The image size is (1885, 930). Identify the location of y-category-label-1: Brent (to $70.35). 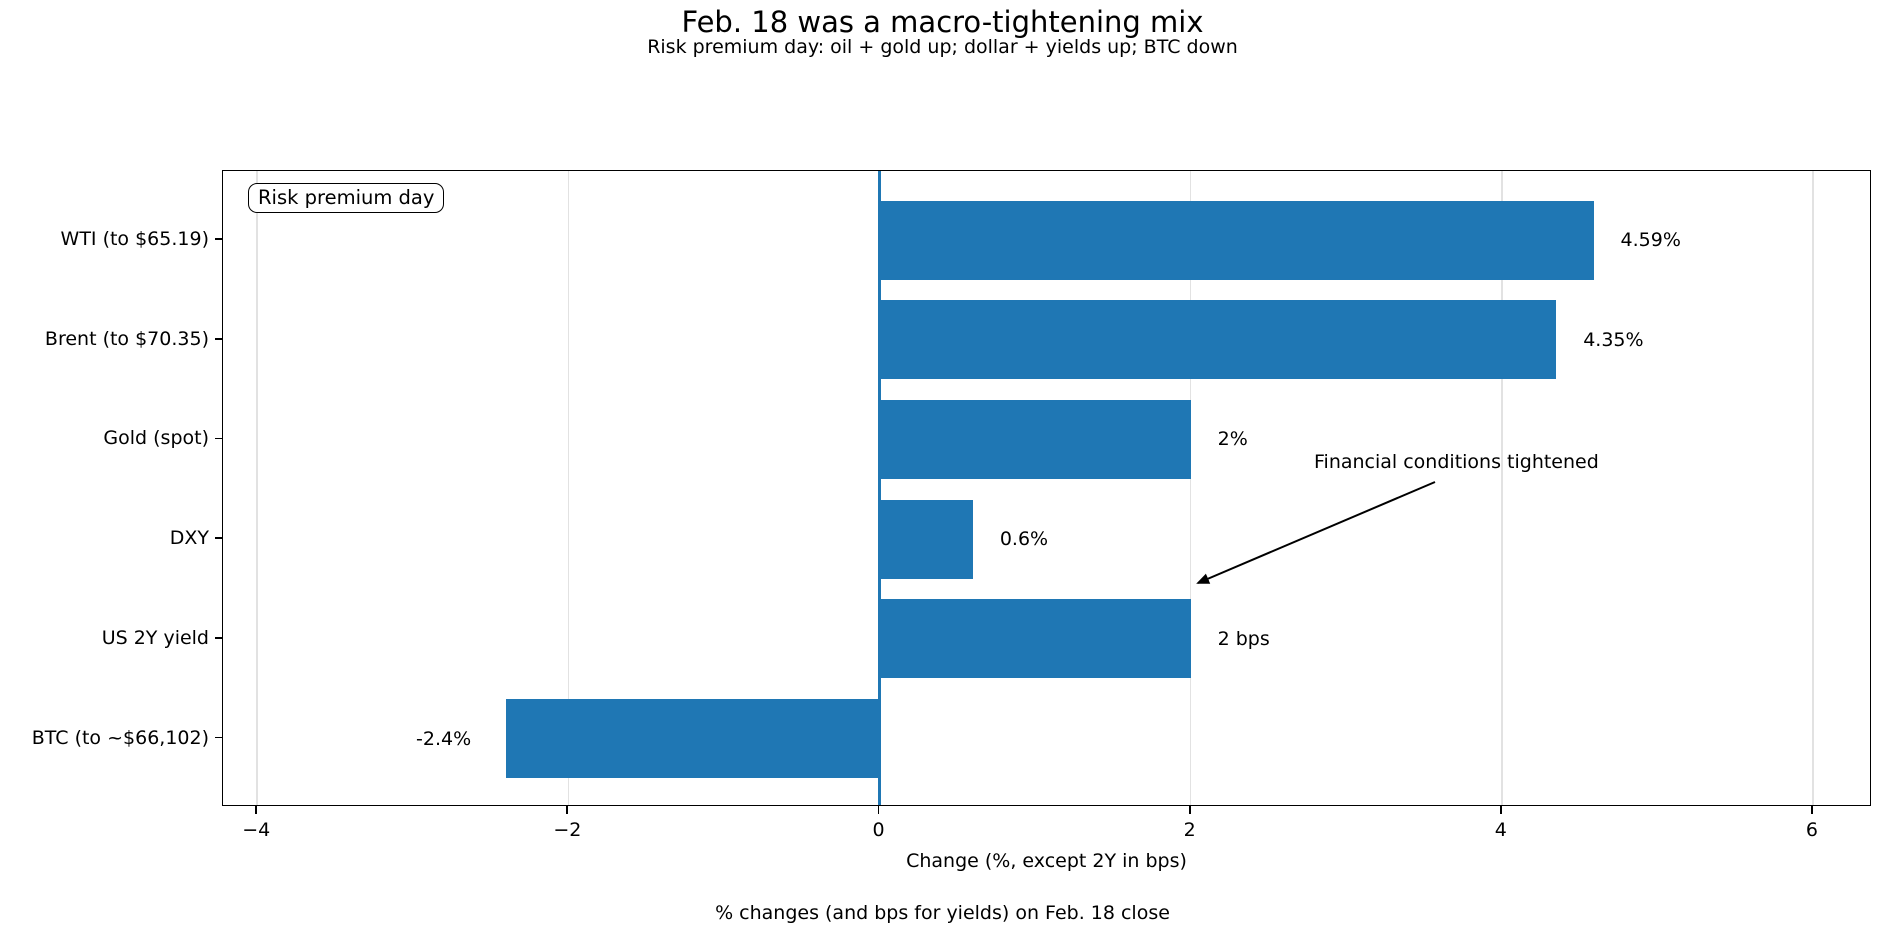
(126, 338).